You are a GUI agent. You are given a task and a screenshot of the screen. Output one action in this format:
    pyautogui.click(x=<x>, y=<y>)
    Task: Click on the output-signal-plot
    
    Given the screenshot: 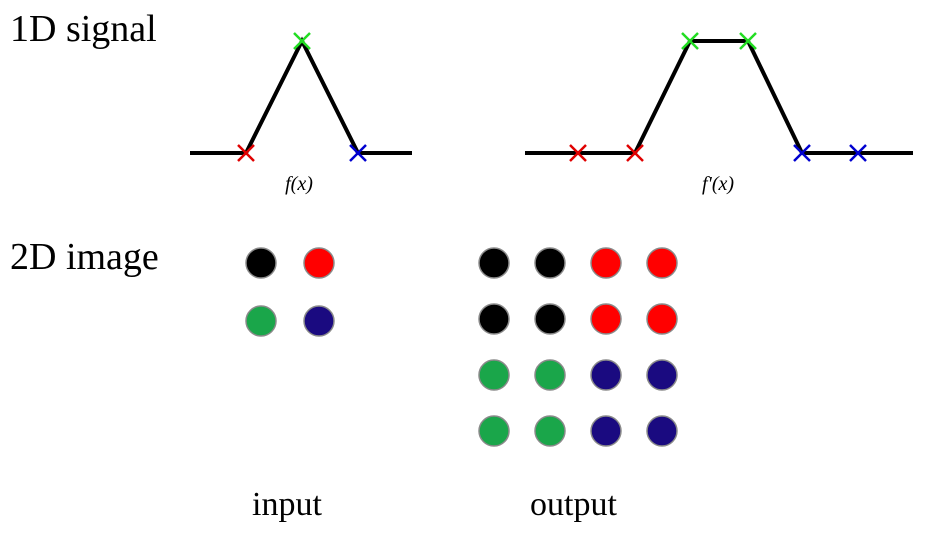 What is the action you would take?
    pyautogui.click(x=719, y=97)
    